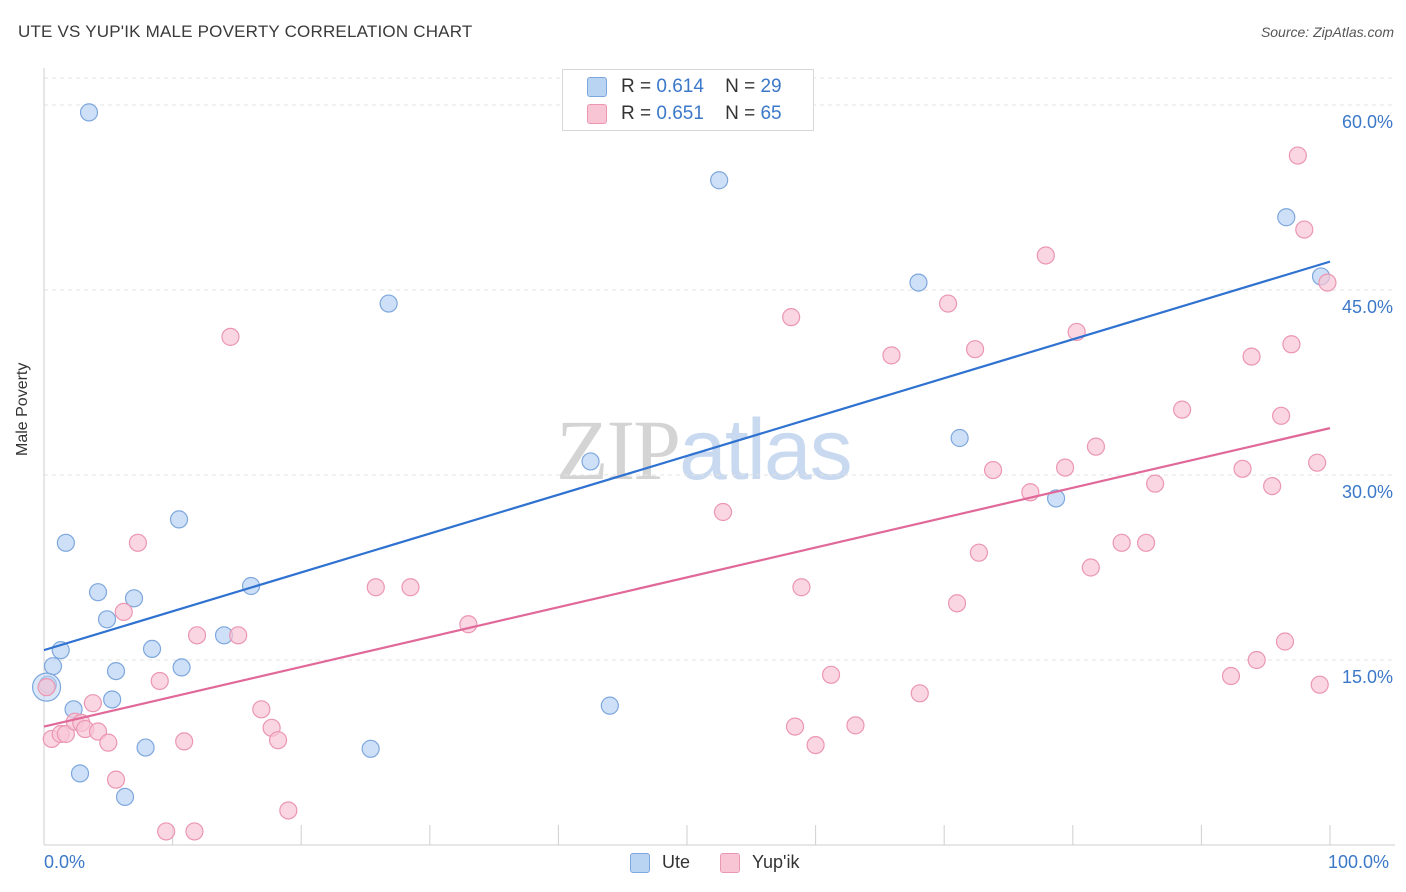 The height and width of the screenshot is (892, 1406). What do you see at coordinates (1367, 677) in the screenshot?
I see `y-tick-label: 15.0%` at bounding box center [1367, 677].